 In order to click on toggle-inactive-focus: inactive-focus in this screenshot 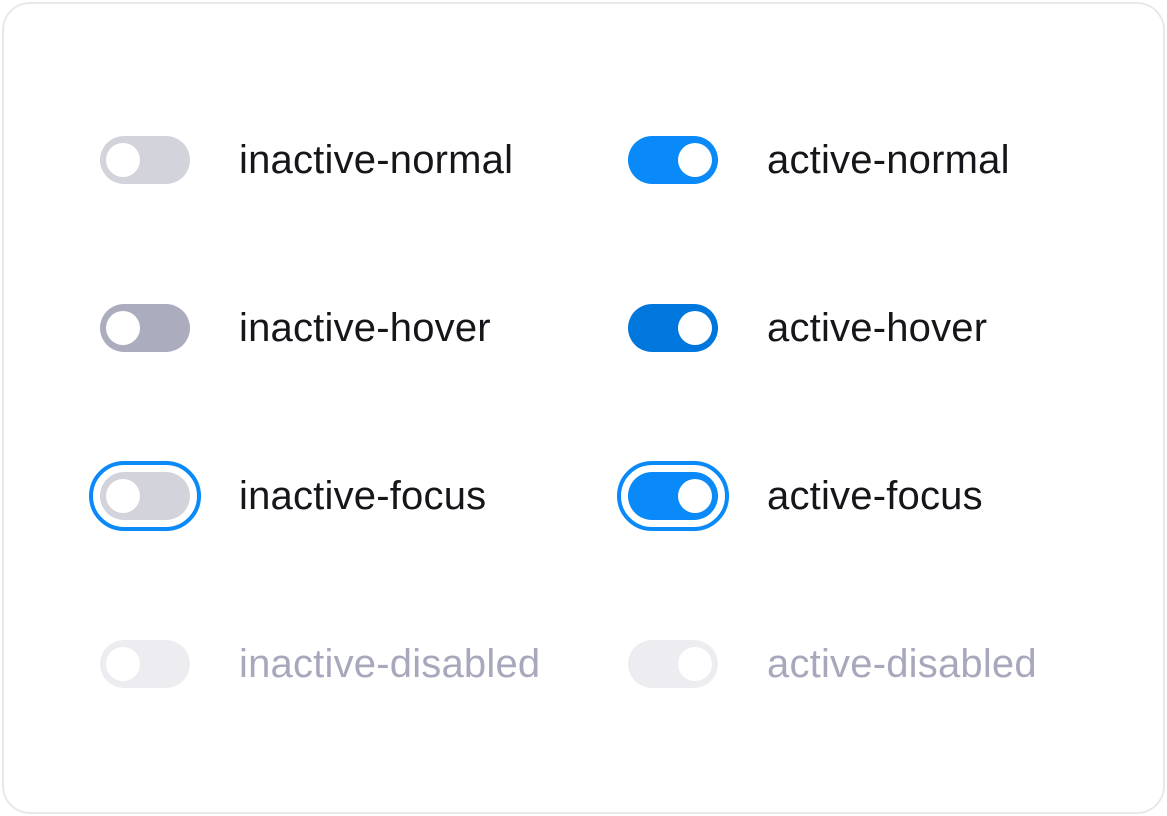, I will do `click(288, 496)`.